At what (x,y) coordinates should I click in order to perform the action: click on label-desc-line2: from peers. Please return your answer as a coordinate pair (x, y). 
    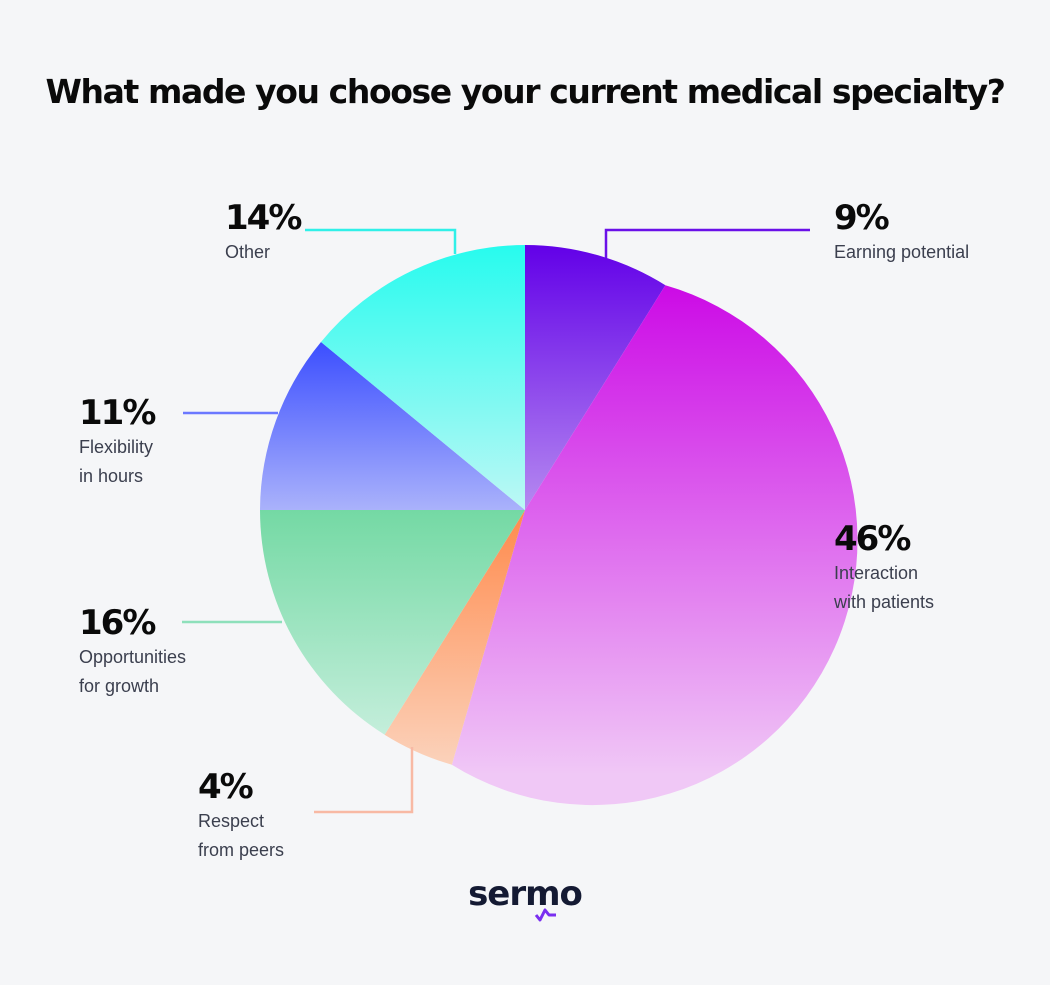
    Looking at the image, I should click on (241, 850).